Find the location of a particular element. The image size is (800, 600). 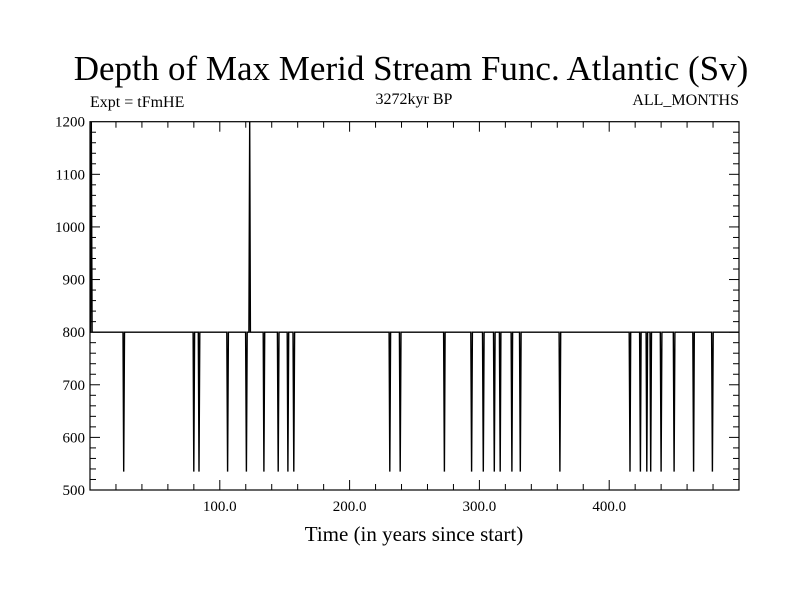

months-label: ALL_MONTHS is located at coordinates (685, 100).